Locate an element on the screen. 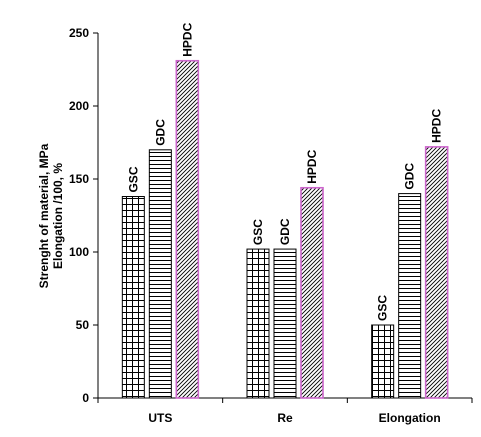 The image size is (481, 437). y-tick-label: 250 is located at coordinates (79, 33).